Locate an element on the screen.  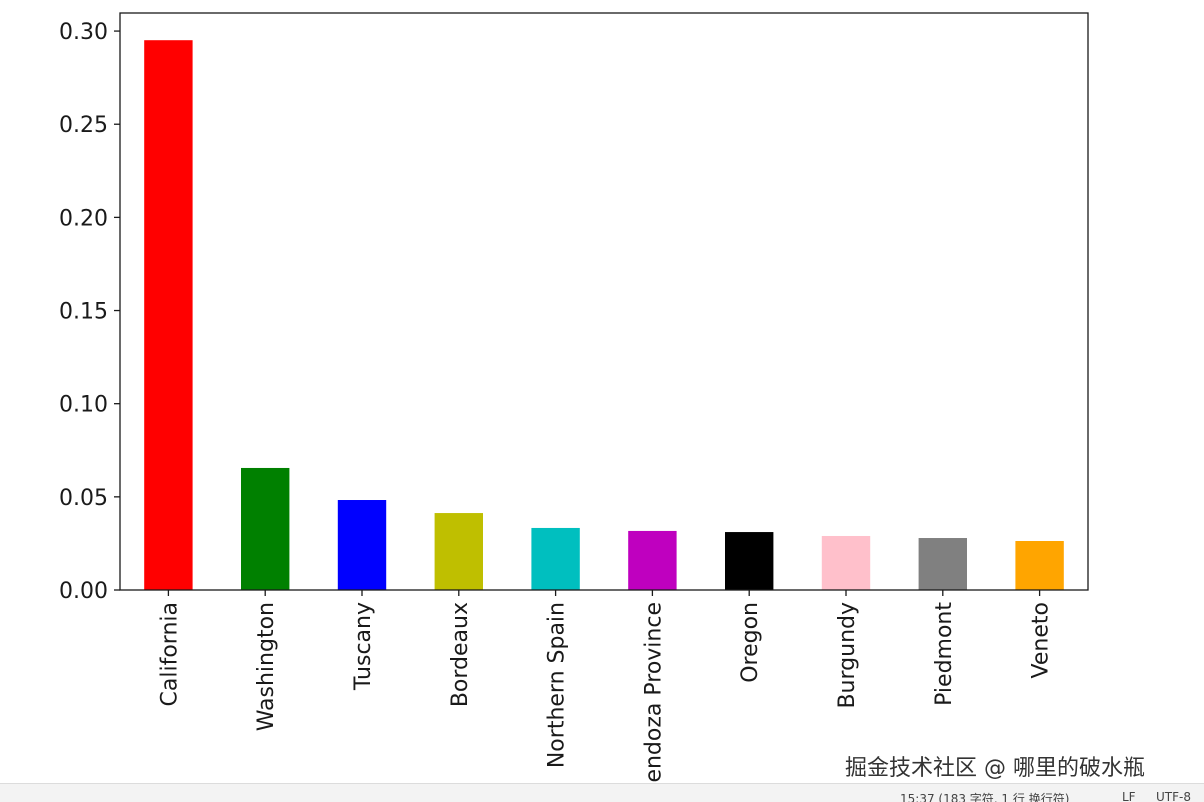
status-position: 15:37 (183 字符, 1 行 换行符) is located at coordinates (985, 797).